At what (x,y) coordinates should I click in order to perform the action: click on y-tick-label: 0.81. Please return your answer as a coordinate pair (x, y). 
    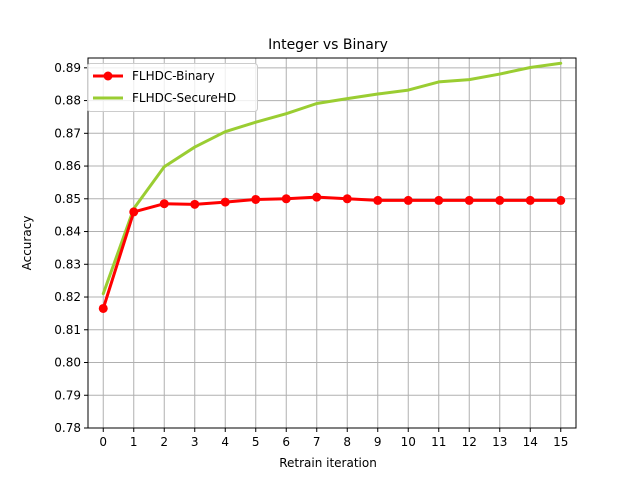
    Looking at the image, I should click on (67, 330).